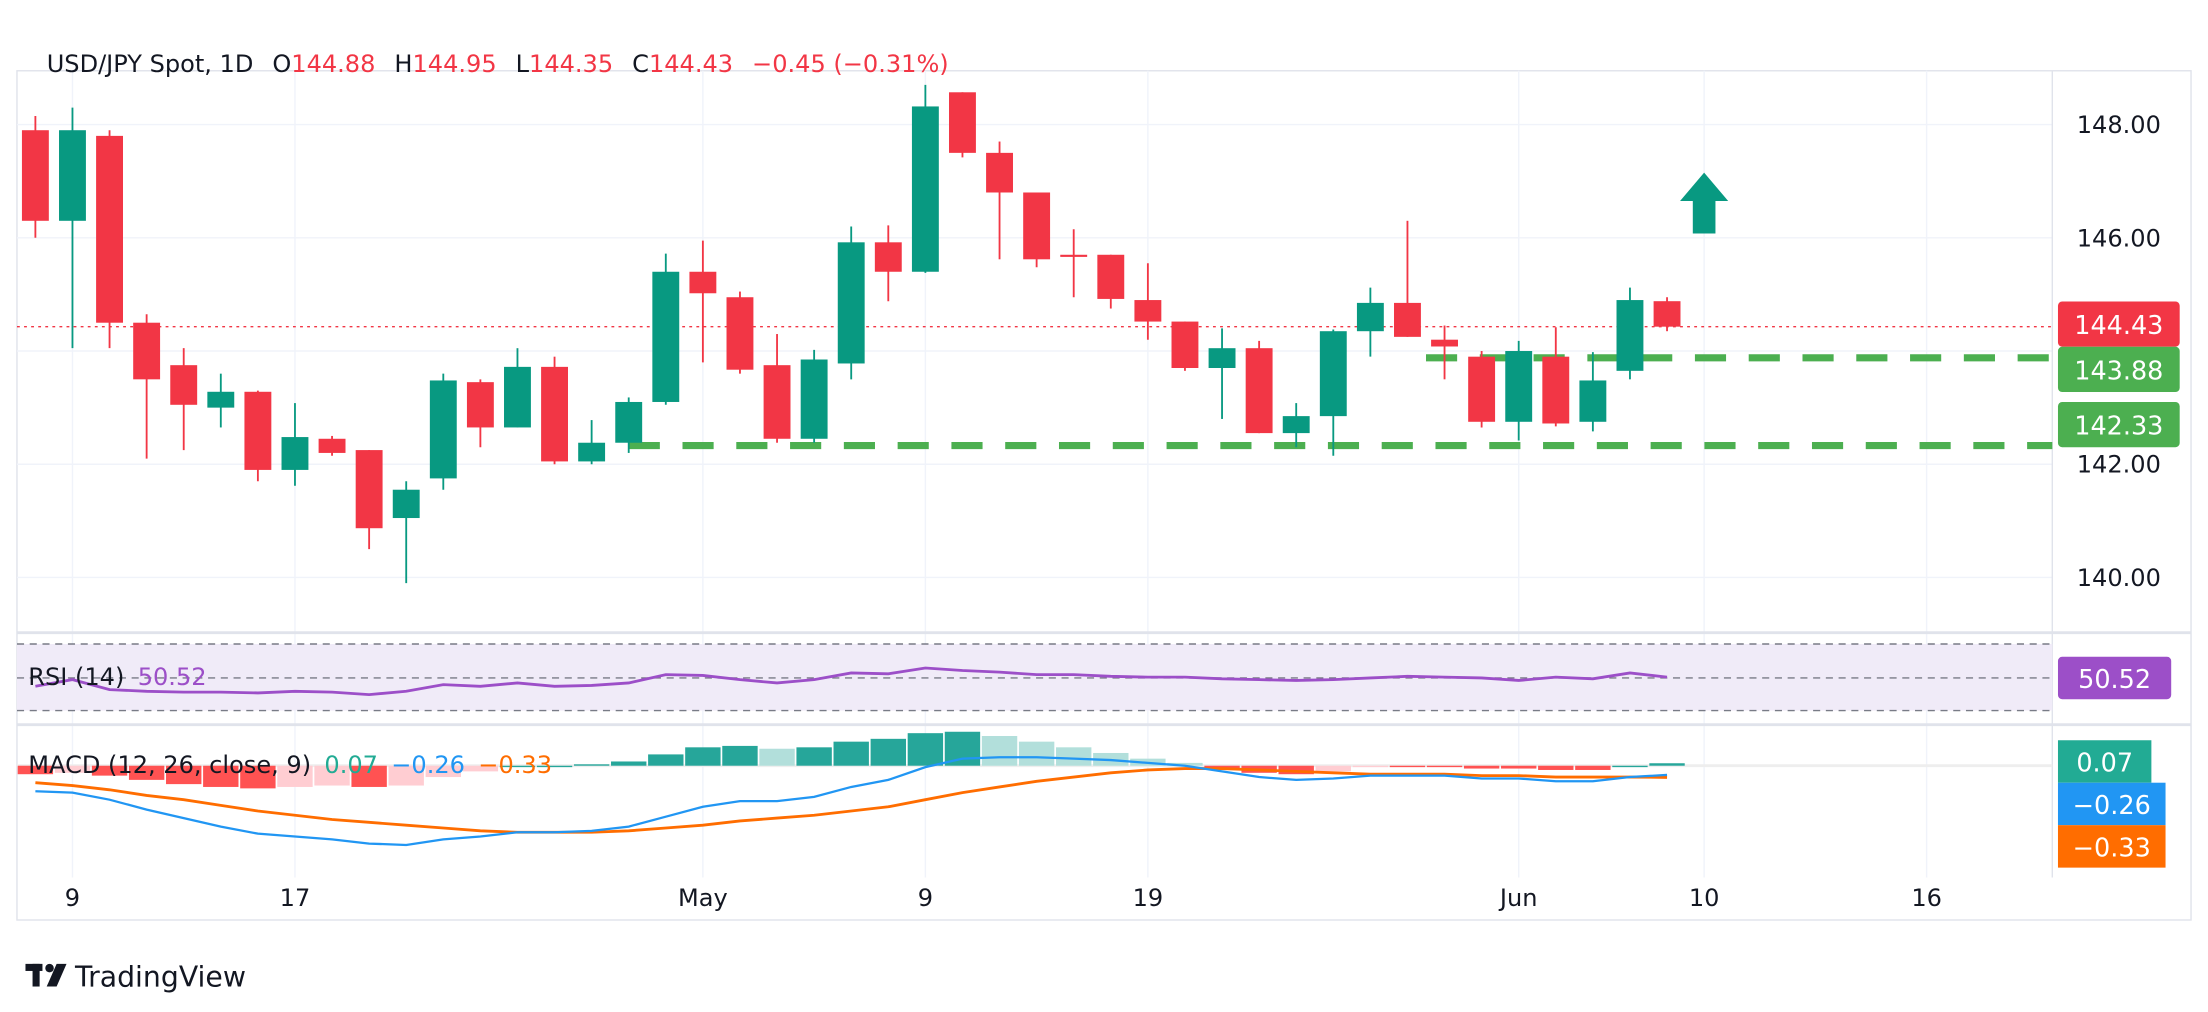 Image resolution: width=2208 pixels, height=1012 pixels. What do you see at coordinates (1003, 898) in the screenshot?
I see `time-axis: 9 17 May 9 19 Jun 10 16` at bounding box center [1003, 898].